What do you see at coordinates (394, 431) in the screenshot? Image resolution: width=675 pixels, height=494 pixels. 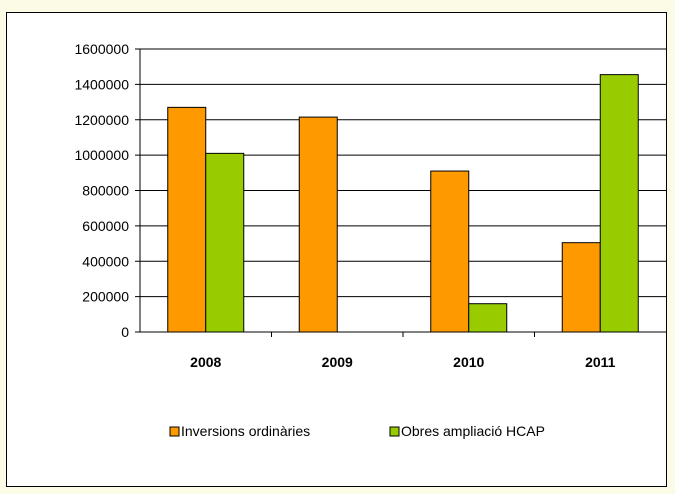 I see `legend-swatch-obres` at bounding box center [394, 431].